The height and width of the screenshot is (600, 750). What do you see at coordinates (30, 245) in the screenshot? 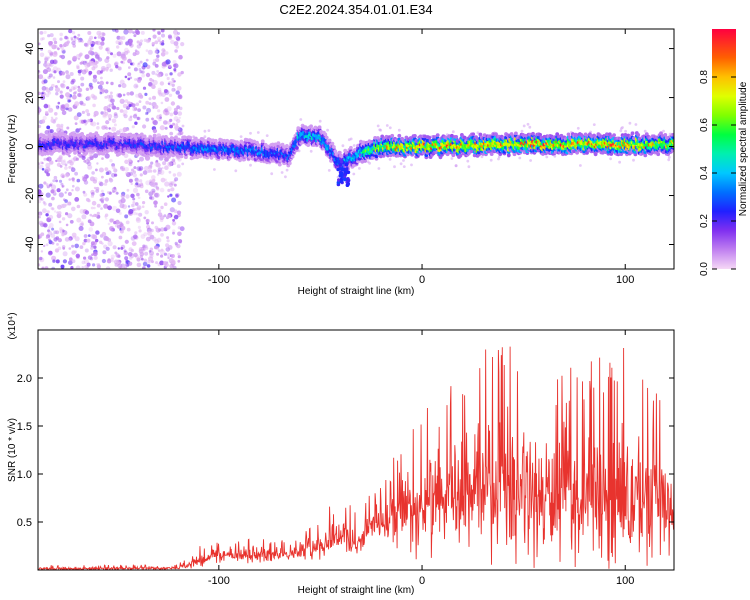
I see `top-y-tick-label: -40` at bounding box center [30, 245].